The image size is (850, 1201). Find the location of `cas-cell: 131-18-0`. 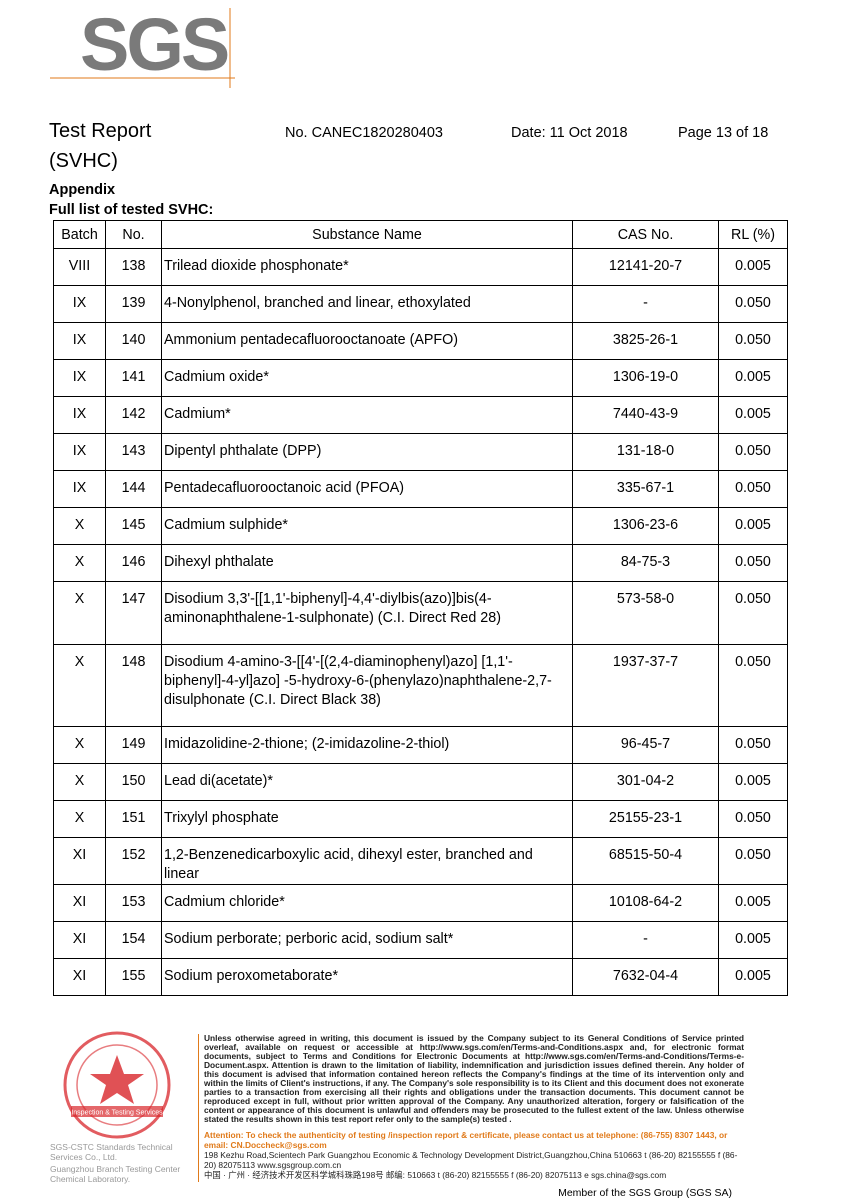

cas-cell: 131-18-0 is located at coordinates (645, 452).